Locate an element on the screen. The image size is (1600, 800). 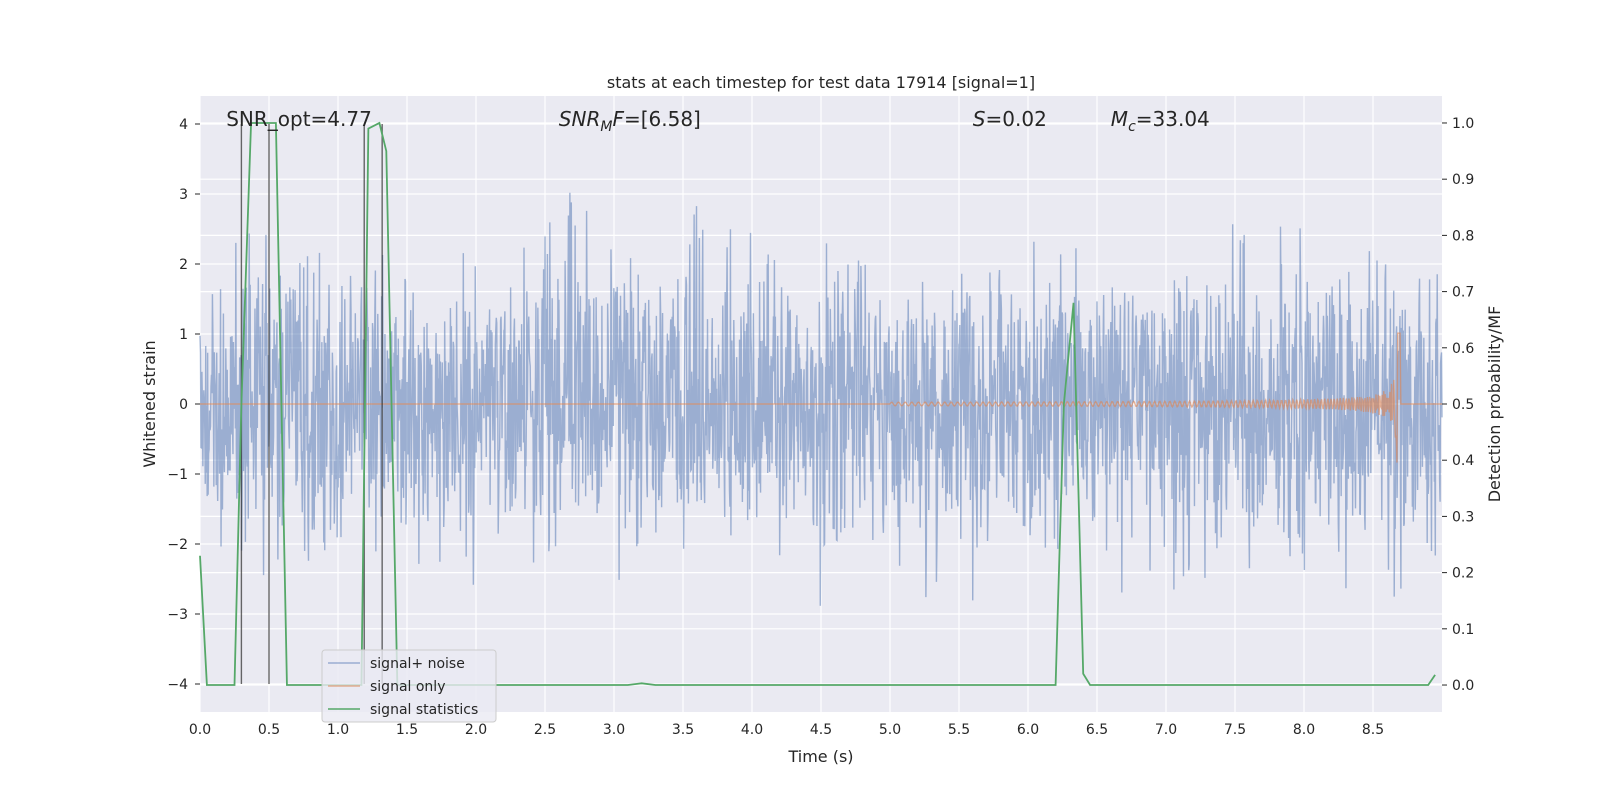
y2-tick-label: 0.5 is located at coordinates (1463, 405).